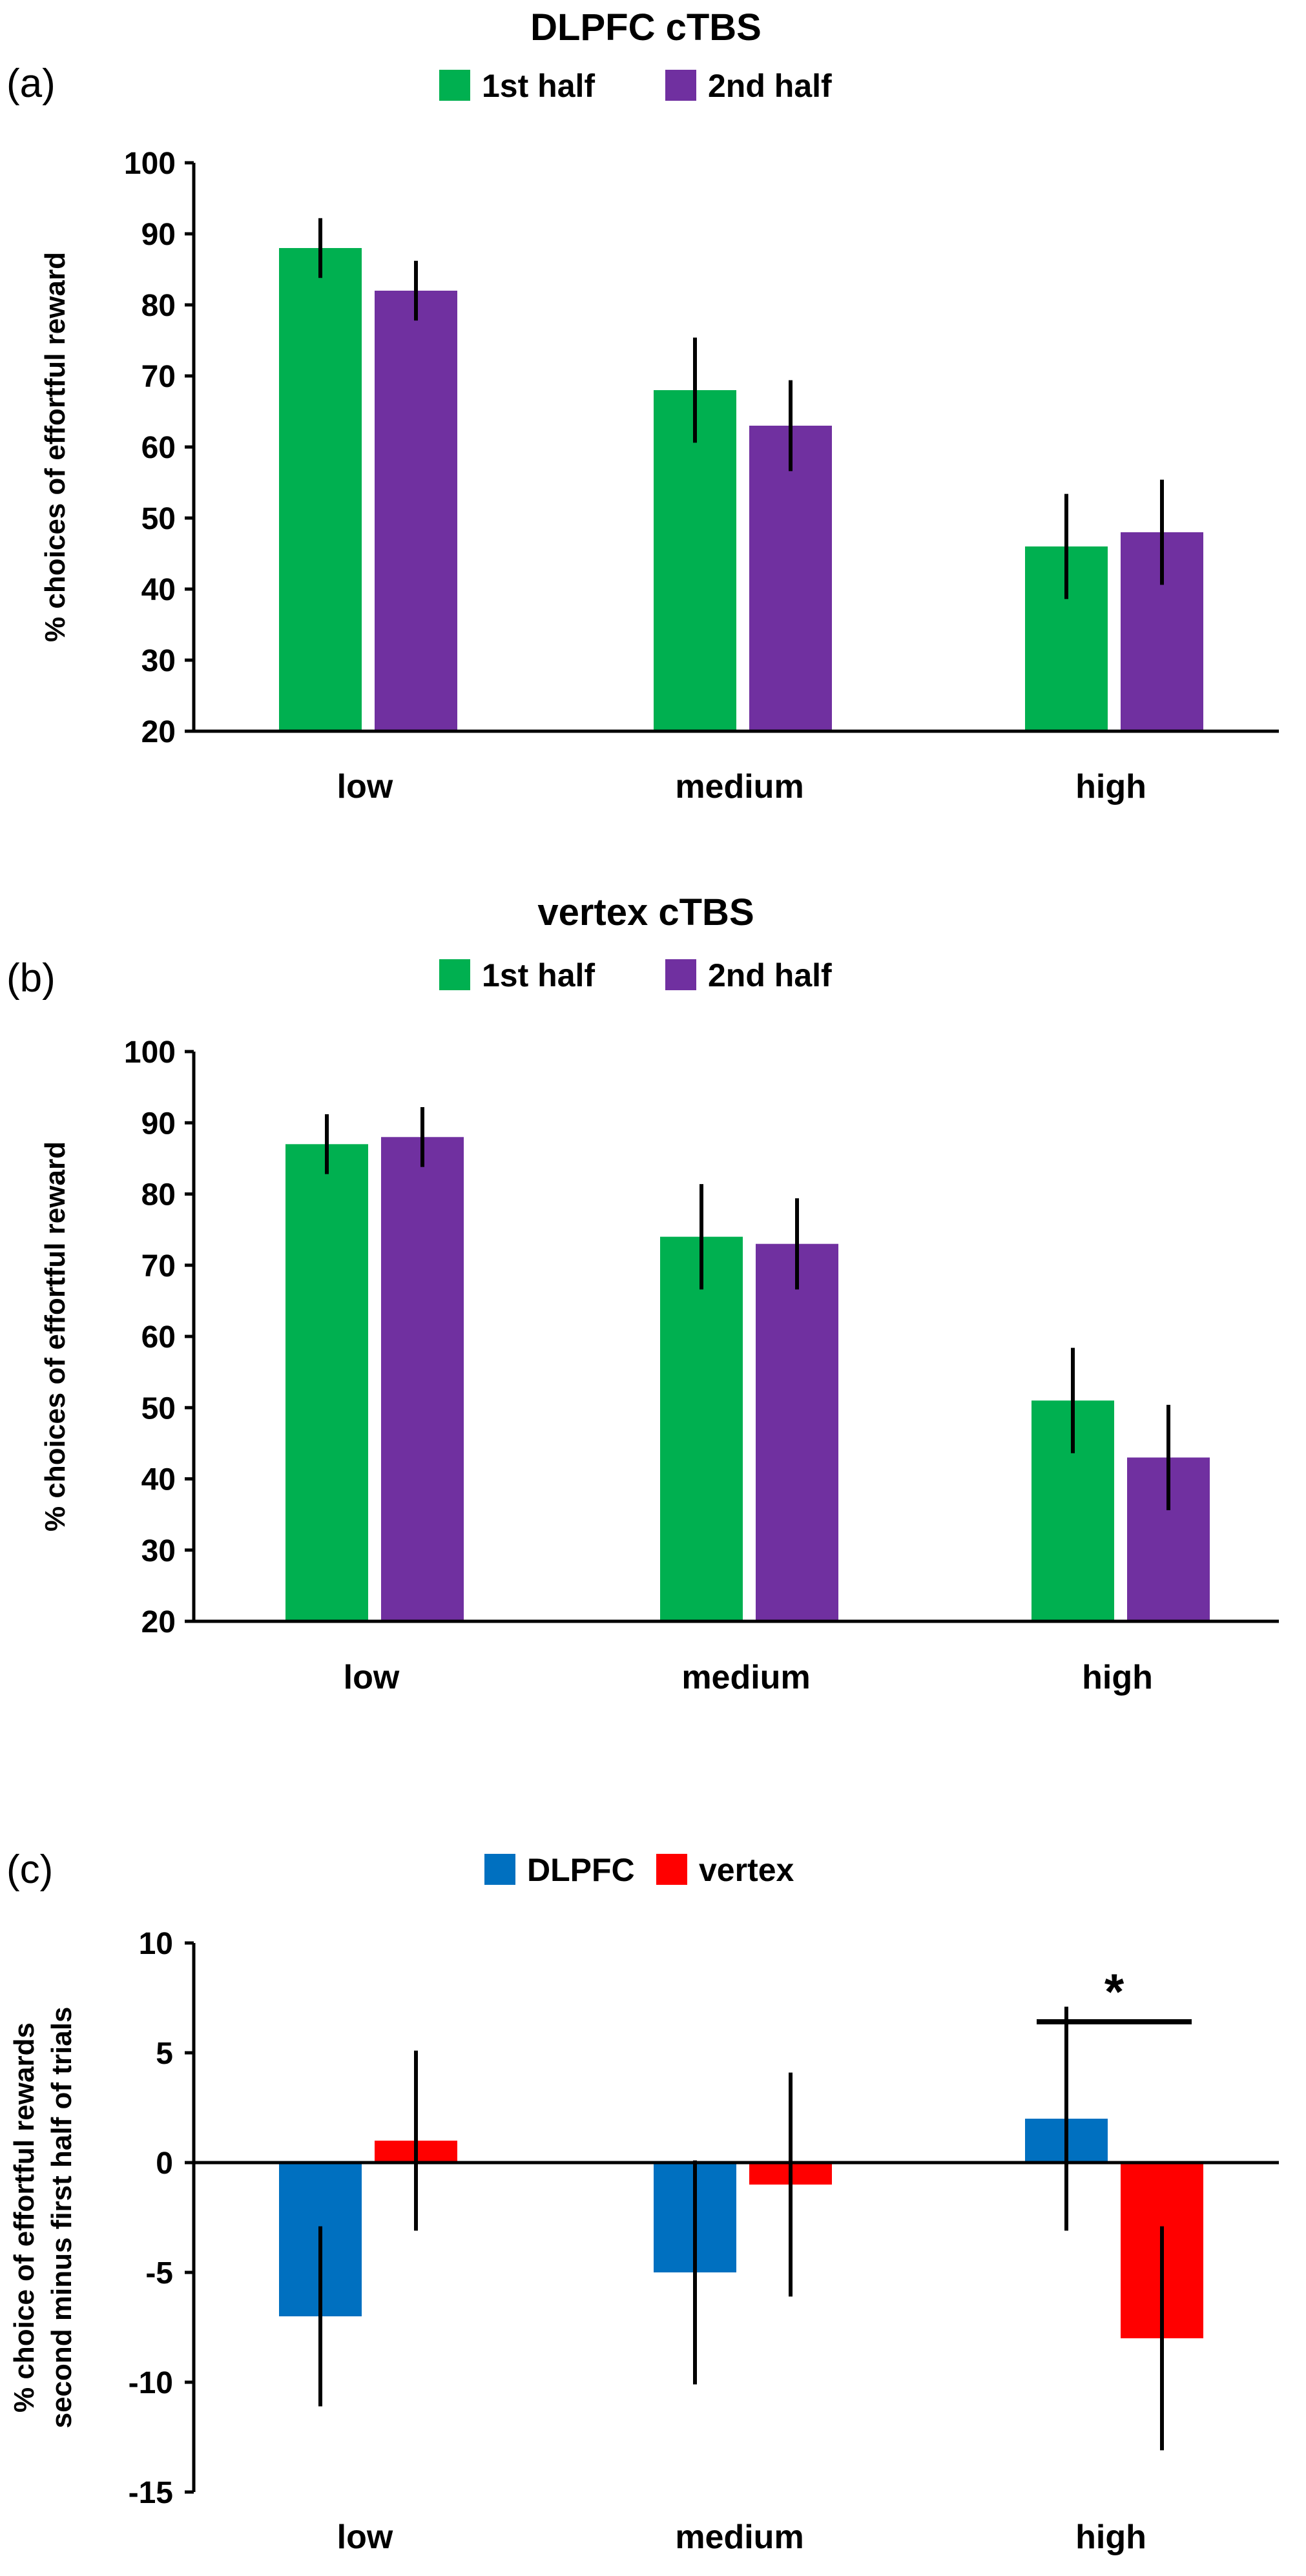  What do you see at coordinates (164, 2163) in the screenshot?
I see `y-tick-label: 0` at bounding box center [164, 2163].